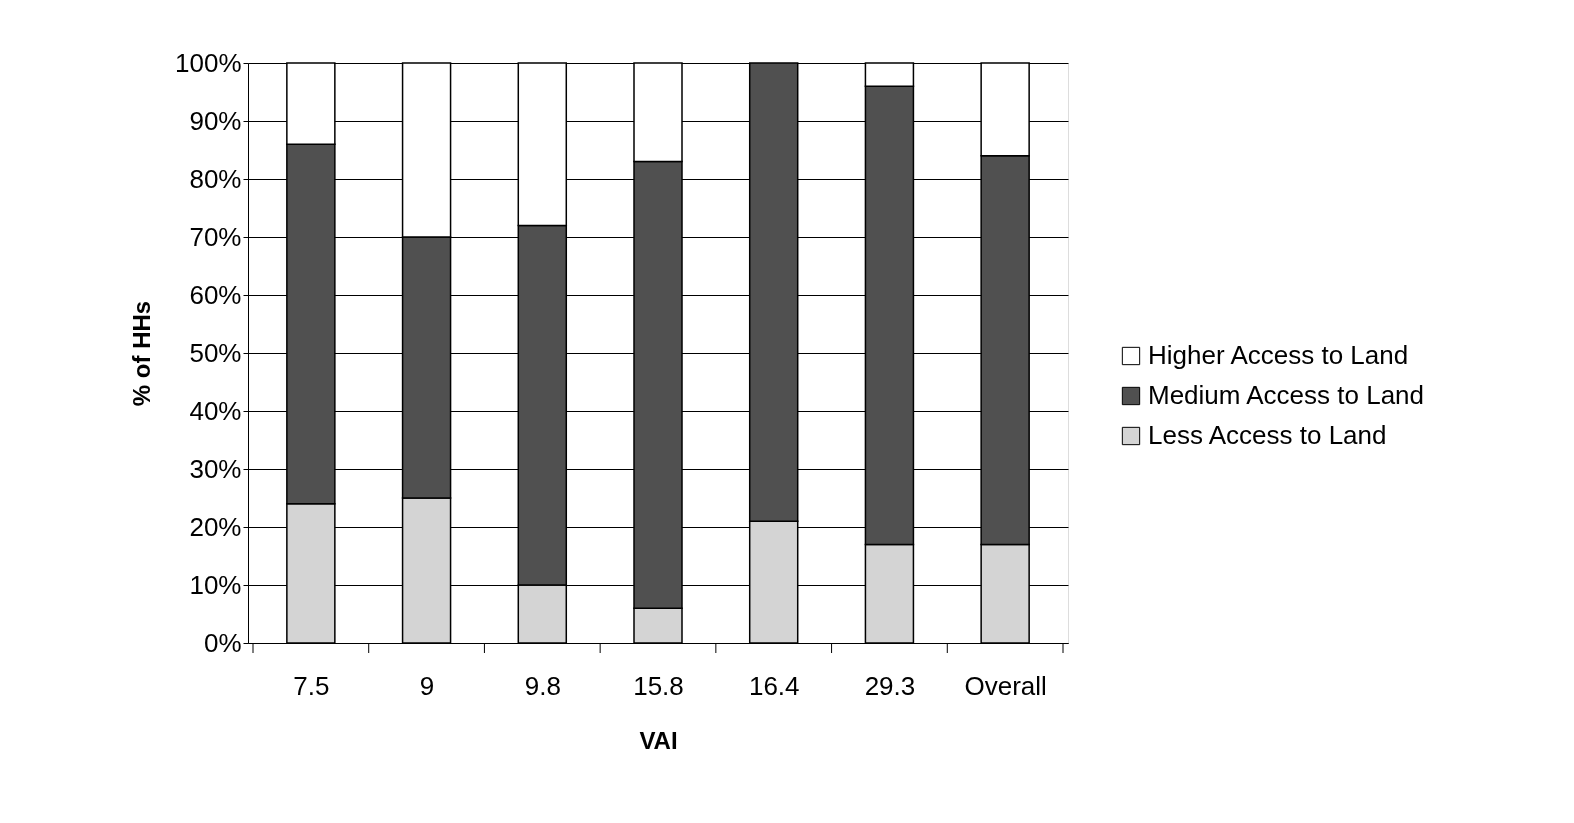 This screenshot has height=823, width=1574. What do you see at coordinates (215, 410) in the screenshot?
I see `y-tick-label: 40%` at bounding box center [215, 410].